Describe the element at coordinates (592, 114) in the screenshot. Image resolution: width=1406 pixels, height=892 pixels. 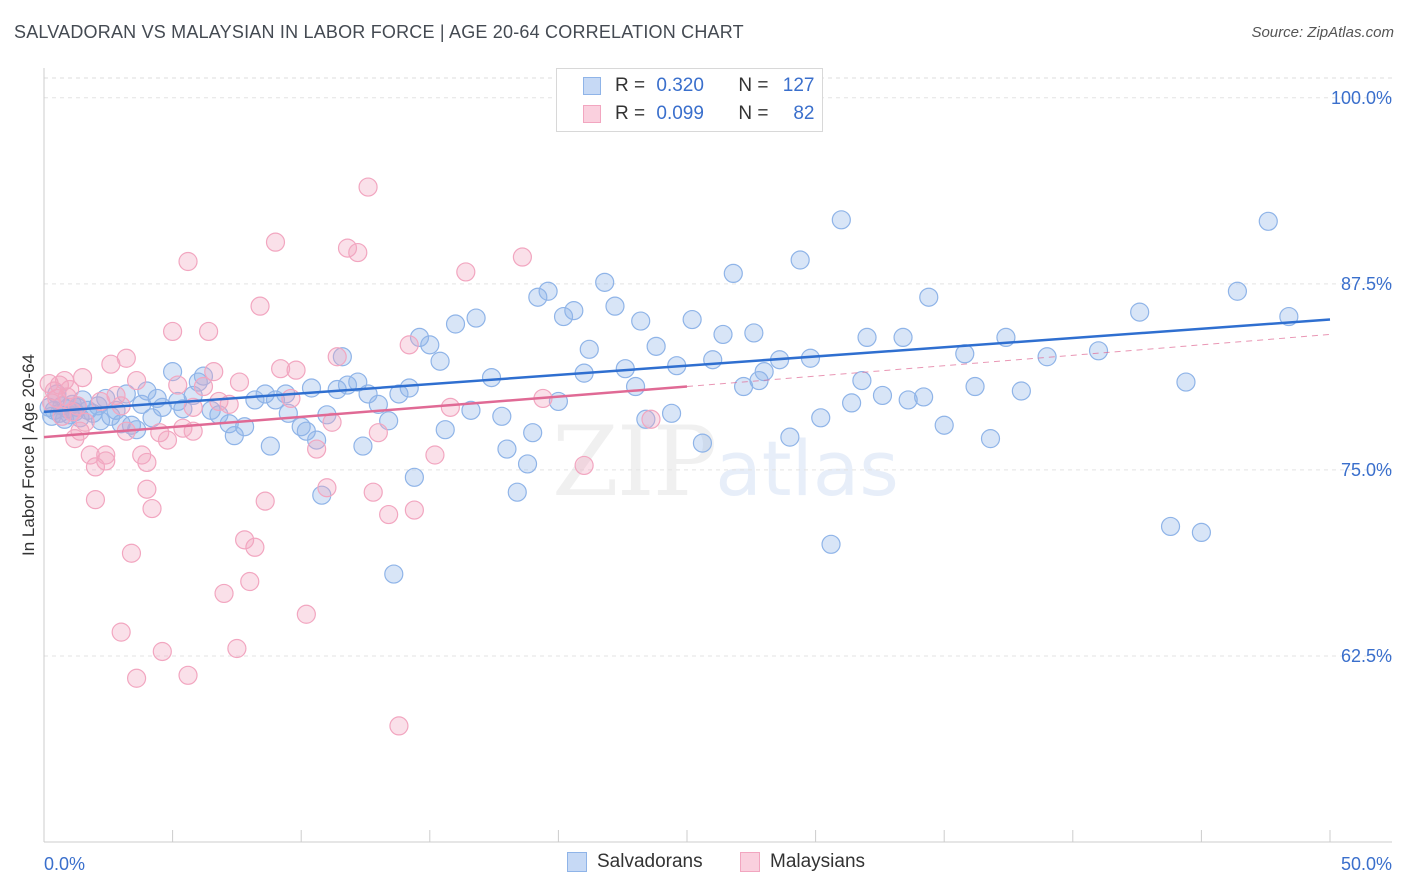
I see `legend-swatch-malaysians` at that location.